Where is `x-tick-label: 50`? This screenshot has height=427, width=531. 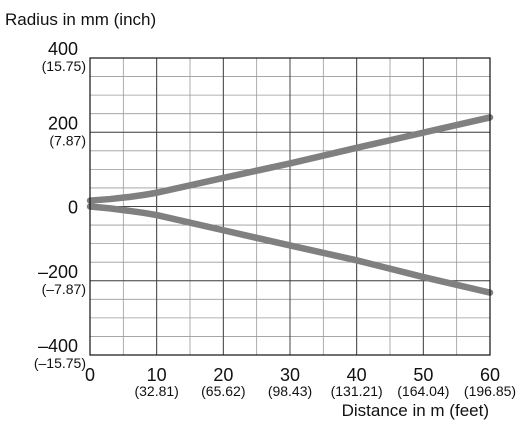
x-tick-label: 50 is located at coordinates (423, 375).